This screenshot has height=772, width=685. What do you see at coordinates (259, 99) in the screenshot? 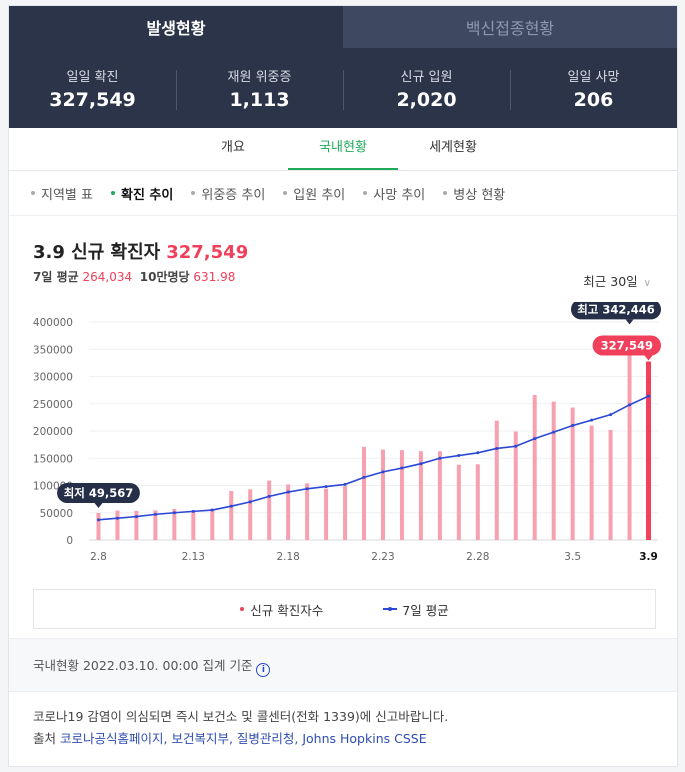
I see `stat-value: 1,113` at bounding box center [259, 99].